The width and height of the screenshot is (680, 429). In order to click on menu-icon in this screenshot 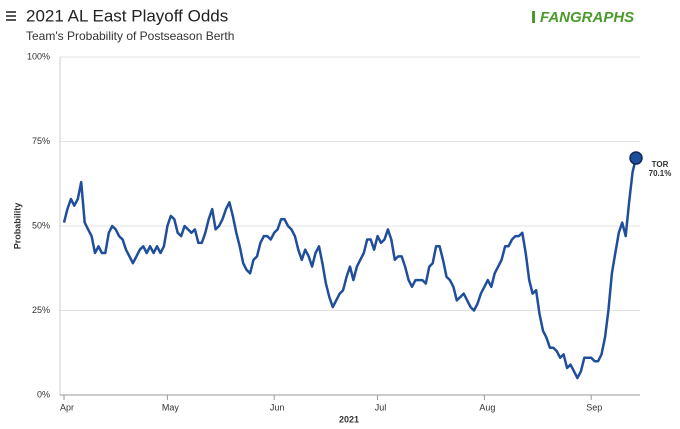, I will do `click(11, 16)`.